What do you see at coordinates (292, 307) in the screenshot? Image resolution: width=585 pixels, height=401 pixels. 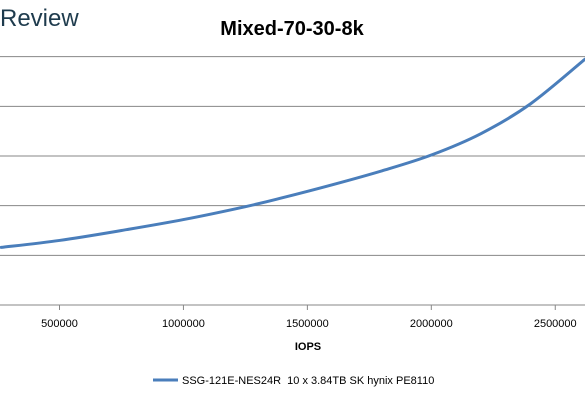 I see `x-axis` at bounding box center [292, 307].